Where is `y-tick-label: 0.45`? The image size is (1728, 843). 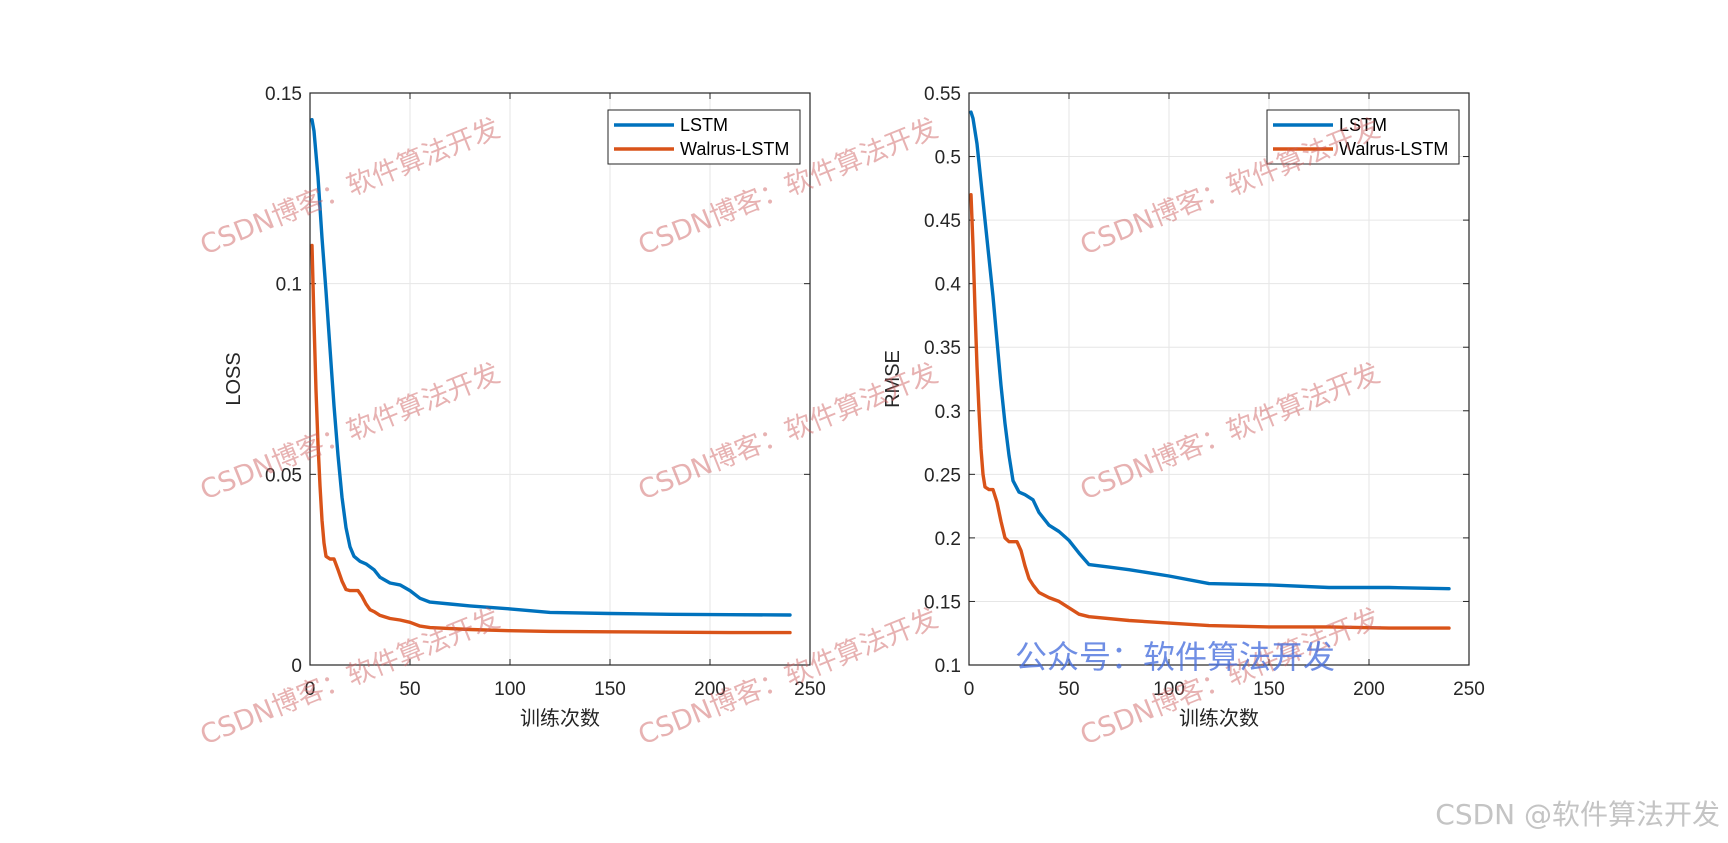
y-tick-label: 0.45 is located at coordinates (942, 221).